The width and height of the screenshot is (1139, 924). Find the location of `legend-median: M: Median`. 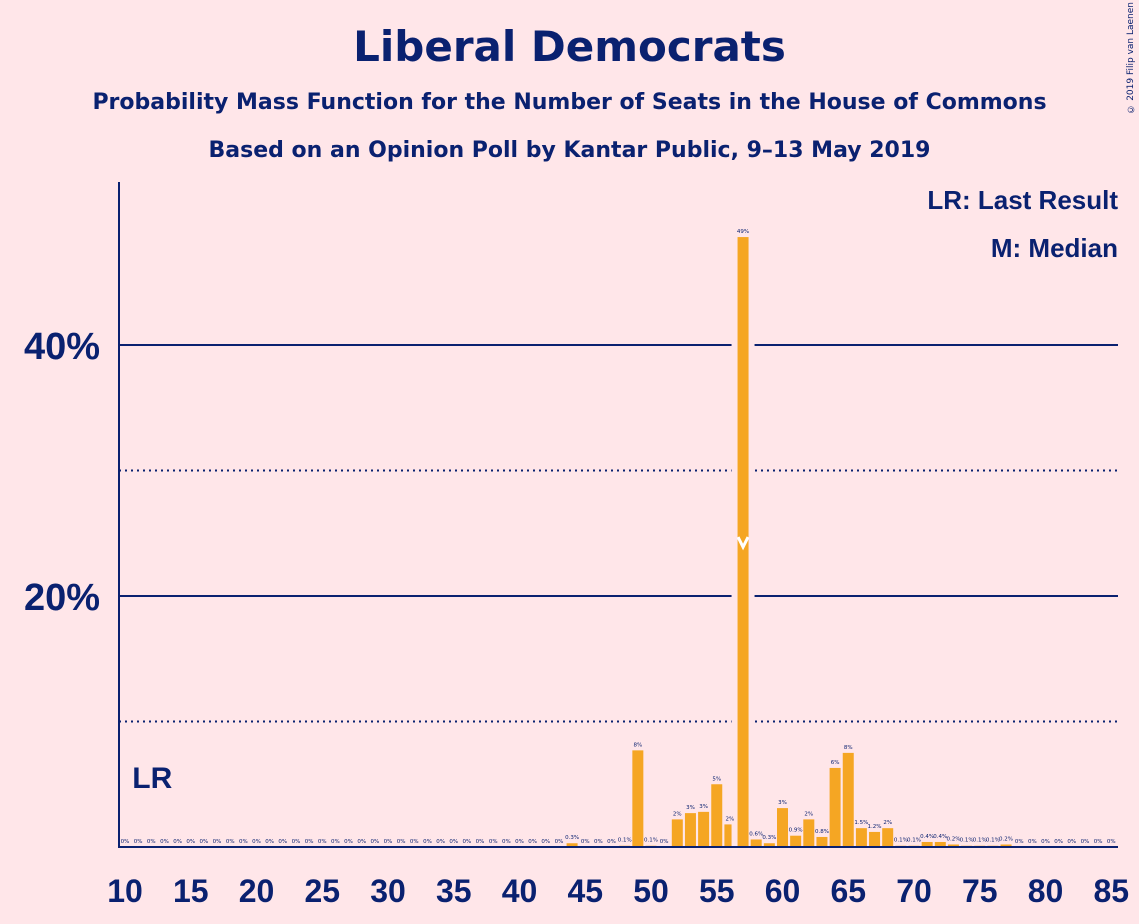

legend-median: M: Median is located at coordinates (1054, 248).